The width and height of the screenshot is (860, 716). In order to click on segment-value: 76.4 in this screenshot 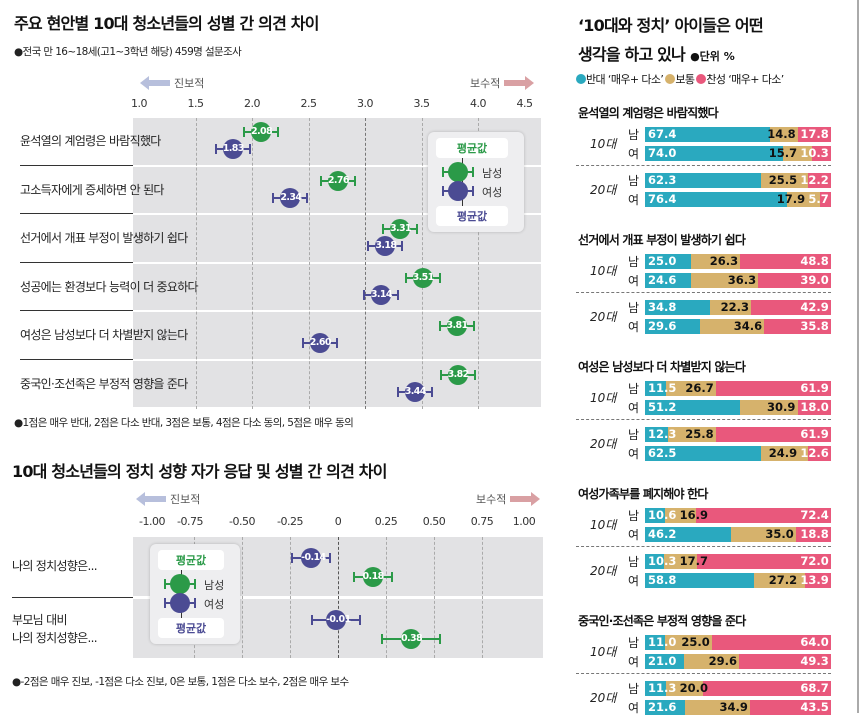, I will do `click(662, 199)`.